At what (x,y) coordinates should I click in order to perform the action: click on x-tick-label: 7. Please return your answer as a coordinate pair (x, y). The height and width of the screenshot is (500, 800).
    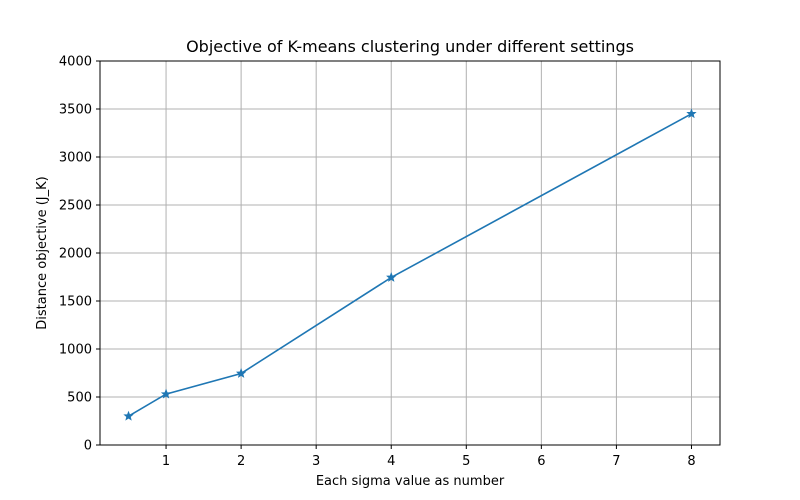
    Looking at the image, I should click on (616, 461).